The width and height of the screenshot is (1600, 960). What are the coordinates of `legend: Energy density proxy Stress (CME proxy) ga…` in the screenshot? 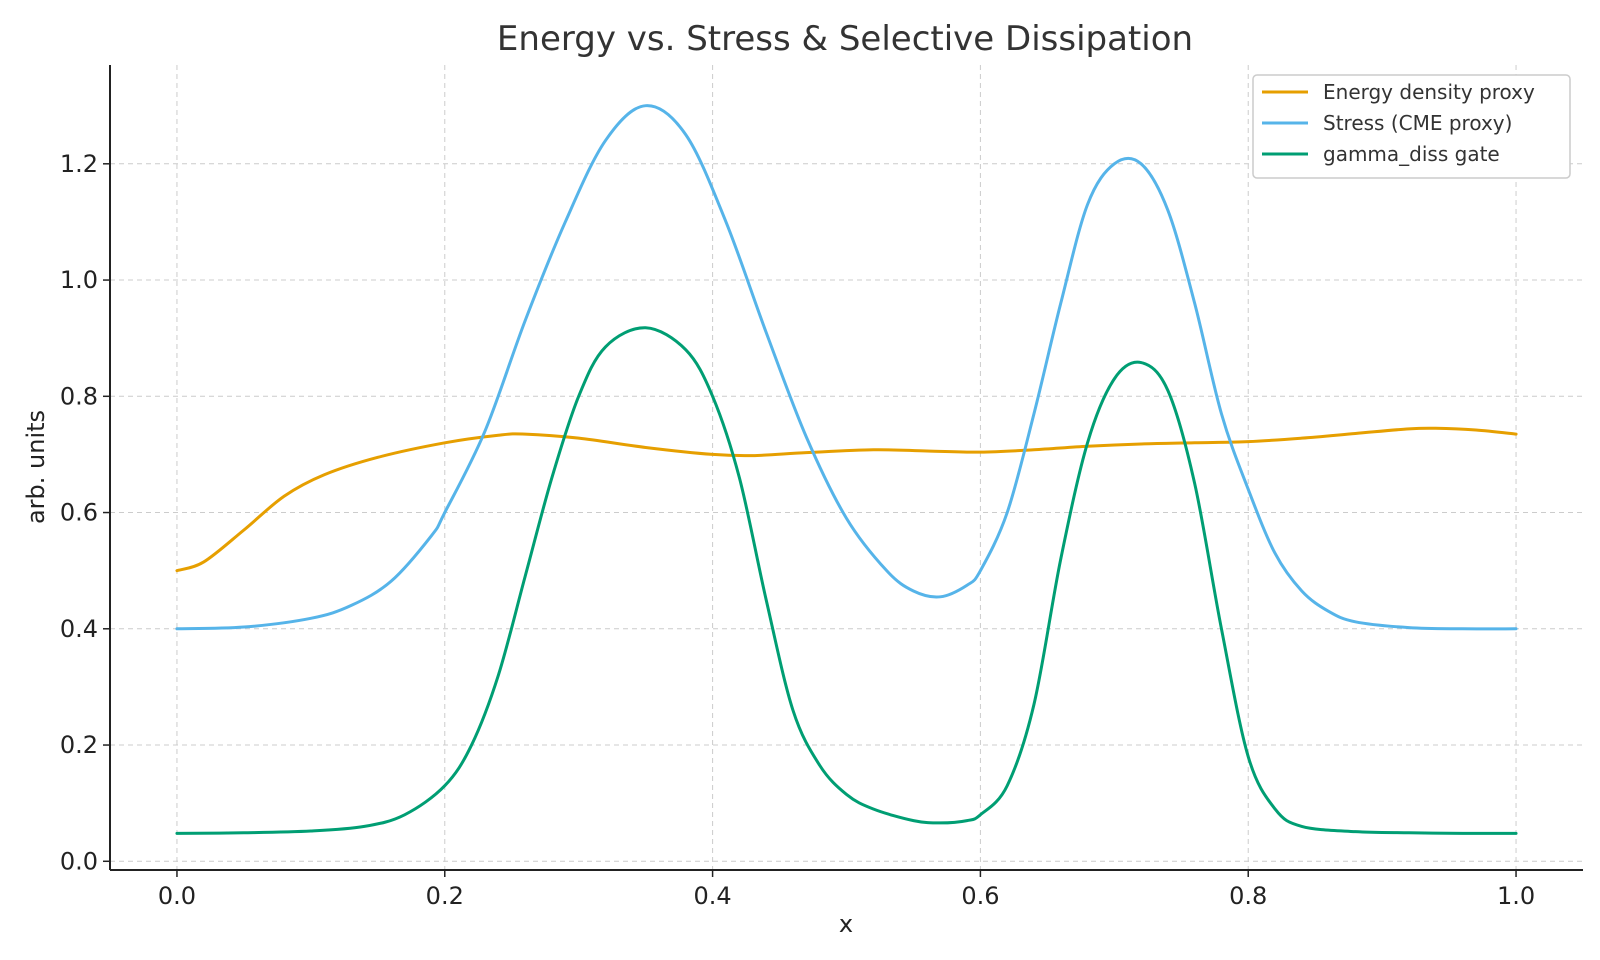 It's located at (1411, 126).